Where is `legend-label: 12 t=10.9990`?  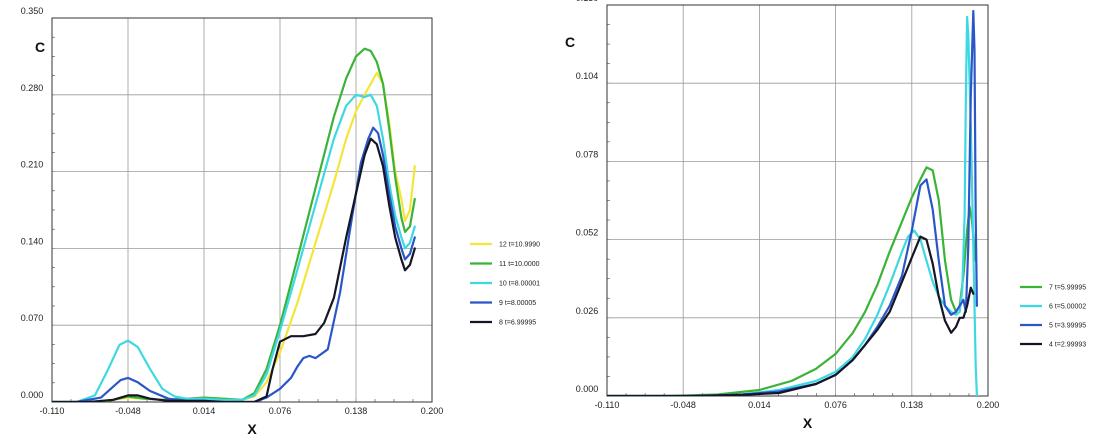 legend-label: 12 t=10.9990 is located at coordinates (519, 245).